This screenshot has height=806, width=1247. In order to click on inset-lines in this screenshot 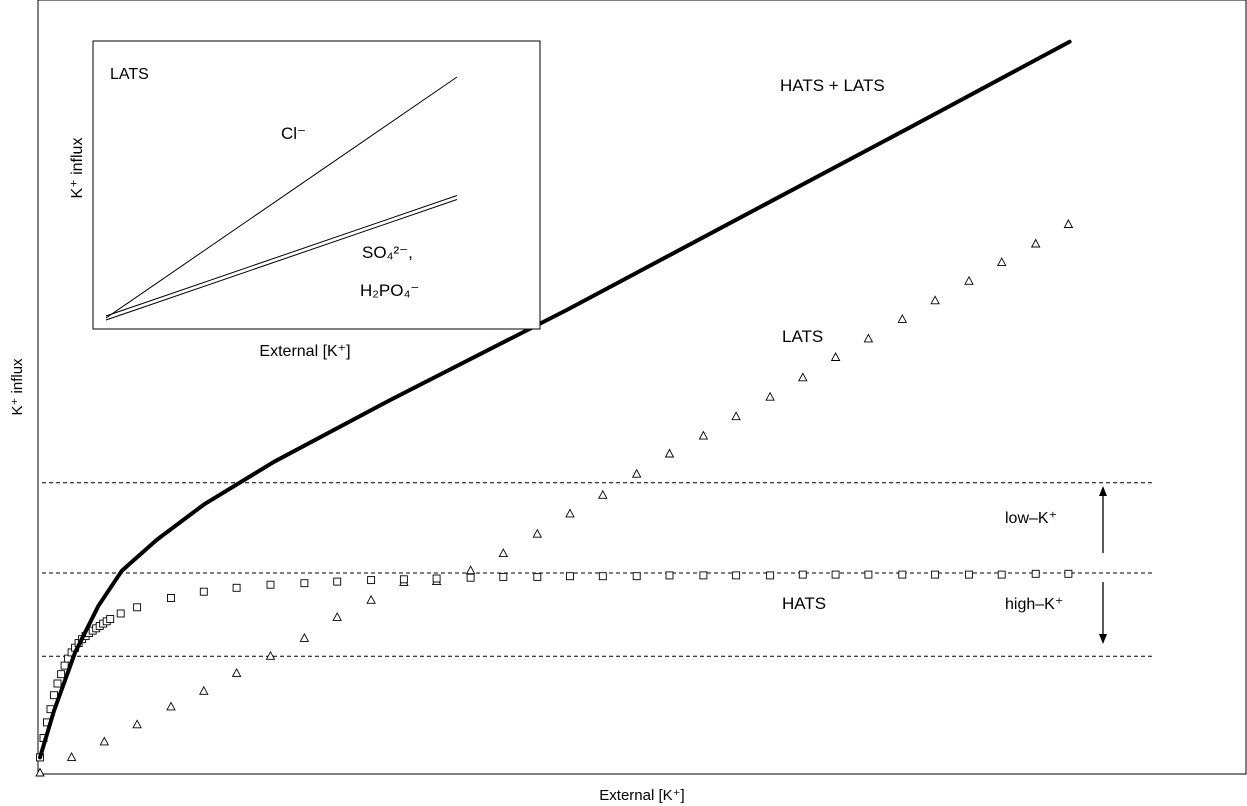, I will do `click(281, 198)`.